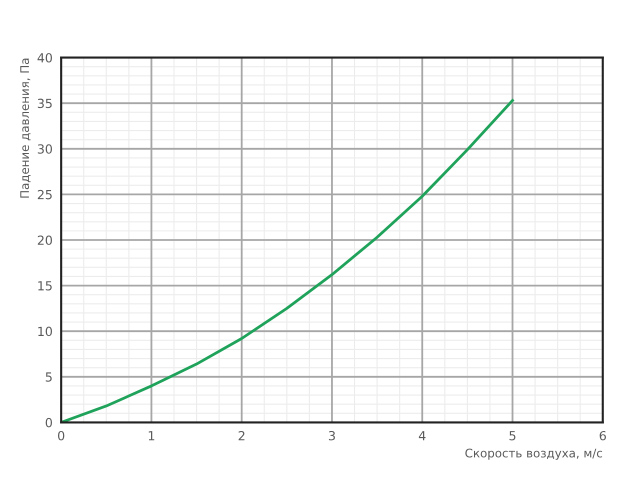 The height and width of the screenshot is (480, 624). Describe the element at coordinates (533, 454) in the screenshot. I see `x-axis-title: Скорость воздуха, м/с` at that location.